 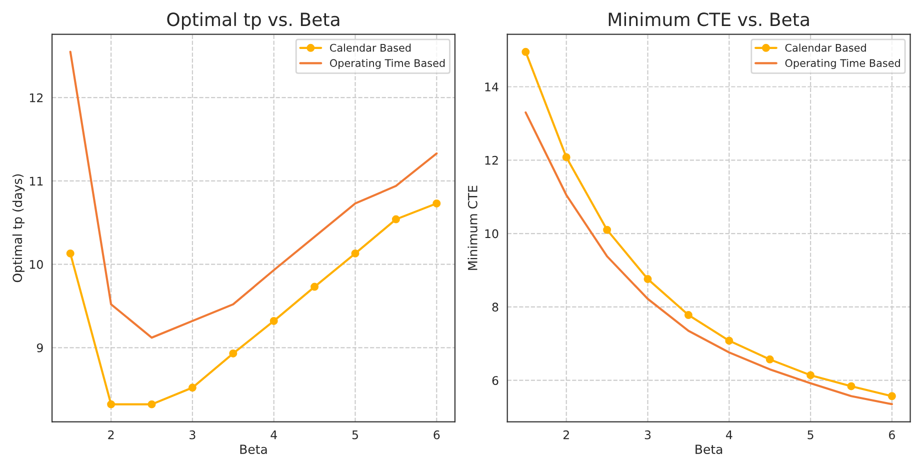 I want to click on y-axis-title: Minimum CTE, so click(x=473, y=228).